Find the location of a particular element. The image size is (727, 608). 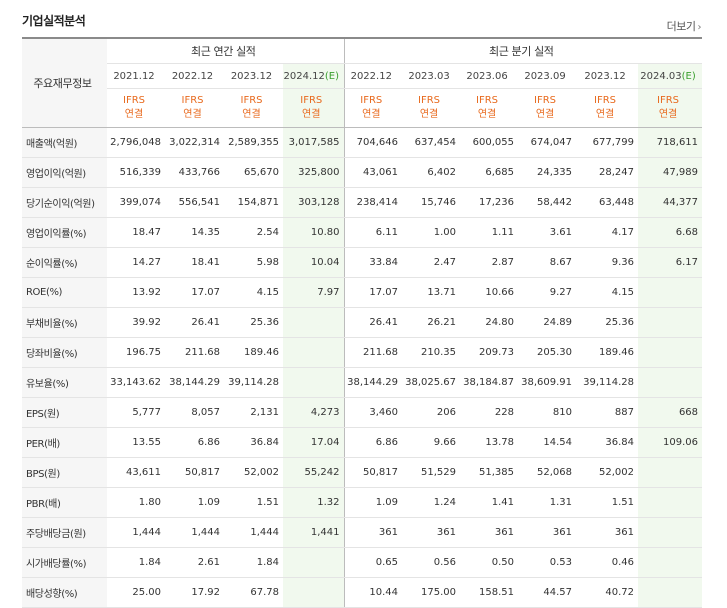

table-cell: 40.72 is located at coordinates (607, 592).